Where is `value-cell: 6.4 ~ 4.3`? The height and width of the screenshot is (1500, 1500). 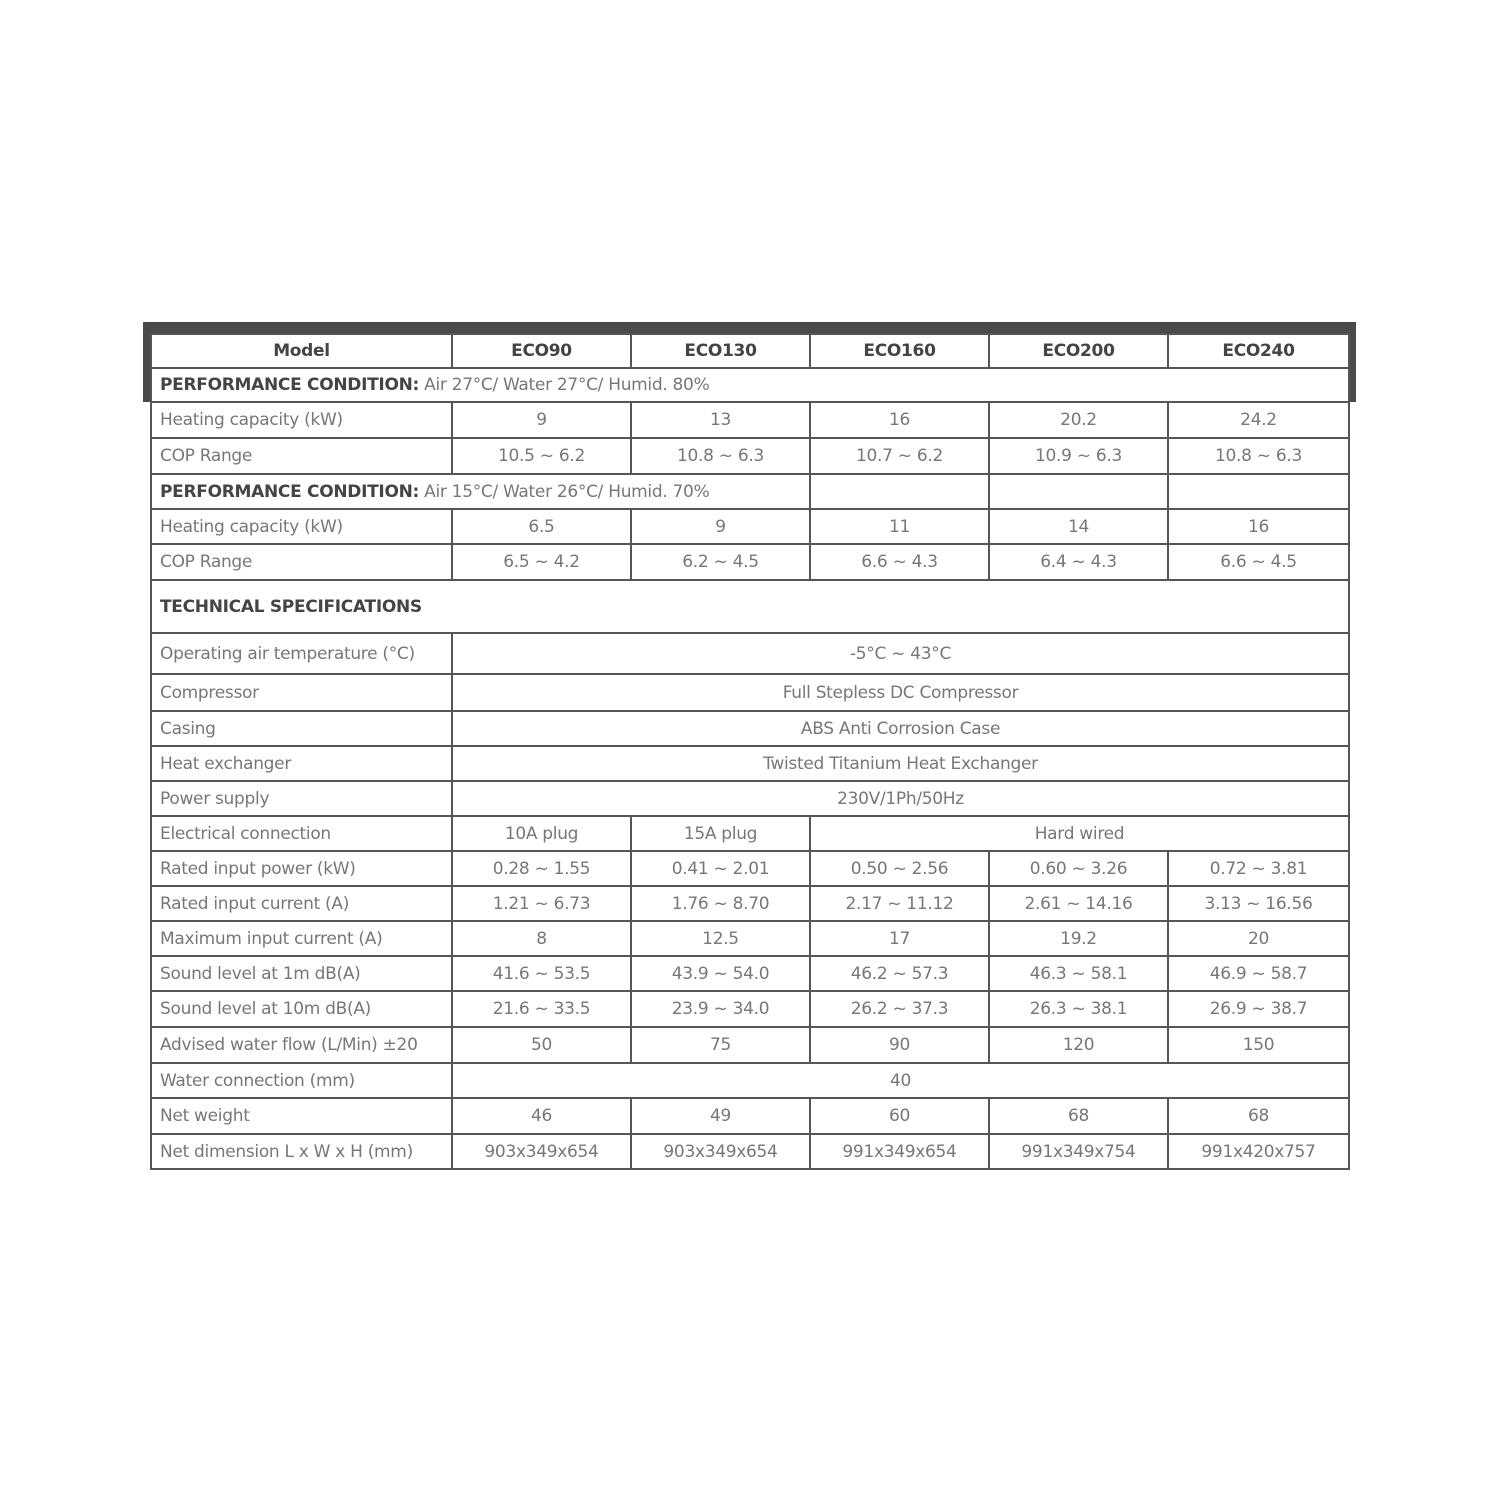
value-cell: 6.4 ~ 4.3 is located at coordinates (1078, 562).